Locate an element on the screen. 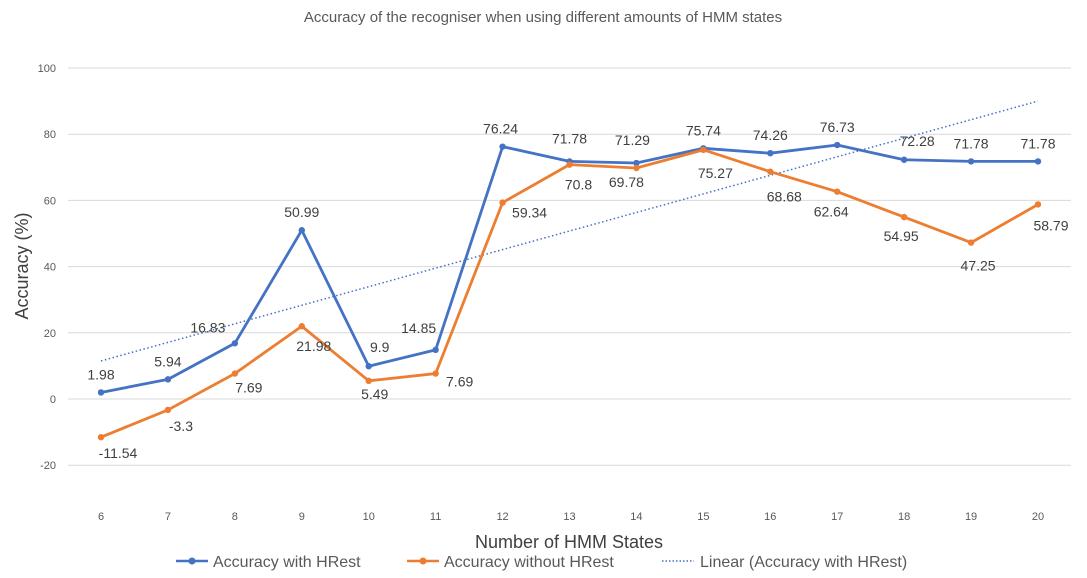 Image resolution: width=1087 pixels, height=578 pixels. x-tick-label: 17 is located at coordinates (837, 517).